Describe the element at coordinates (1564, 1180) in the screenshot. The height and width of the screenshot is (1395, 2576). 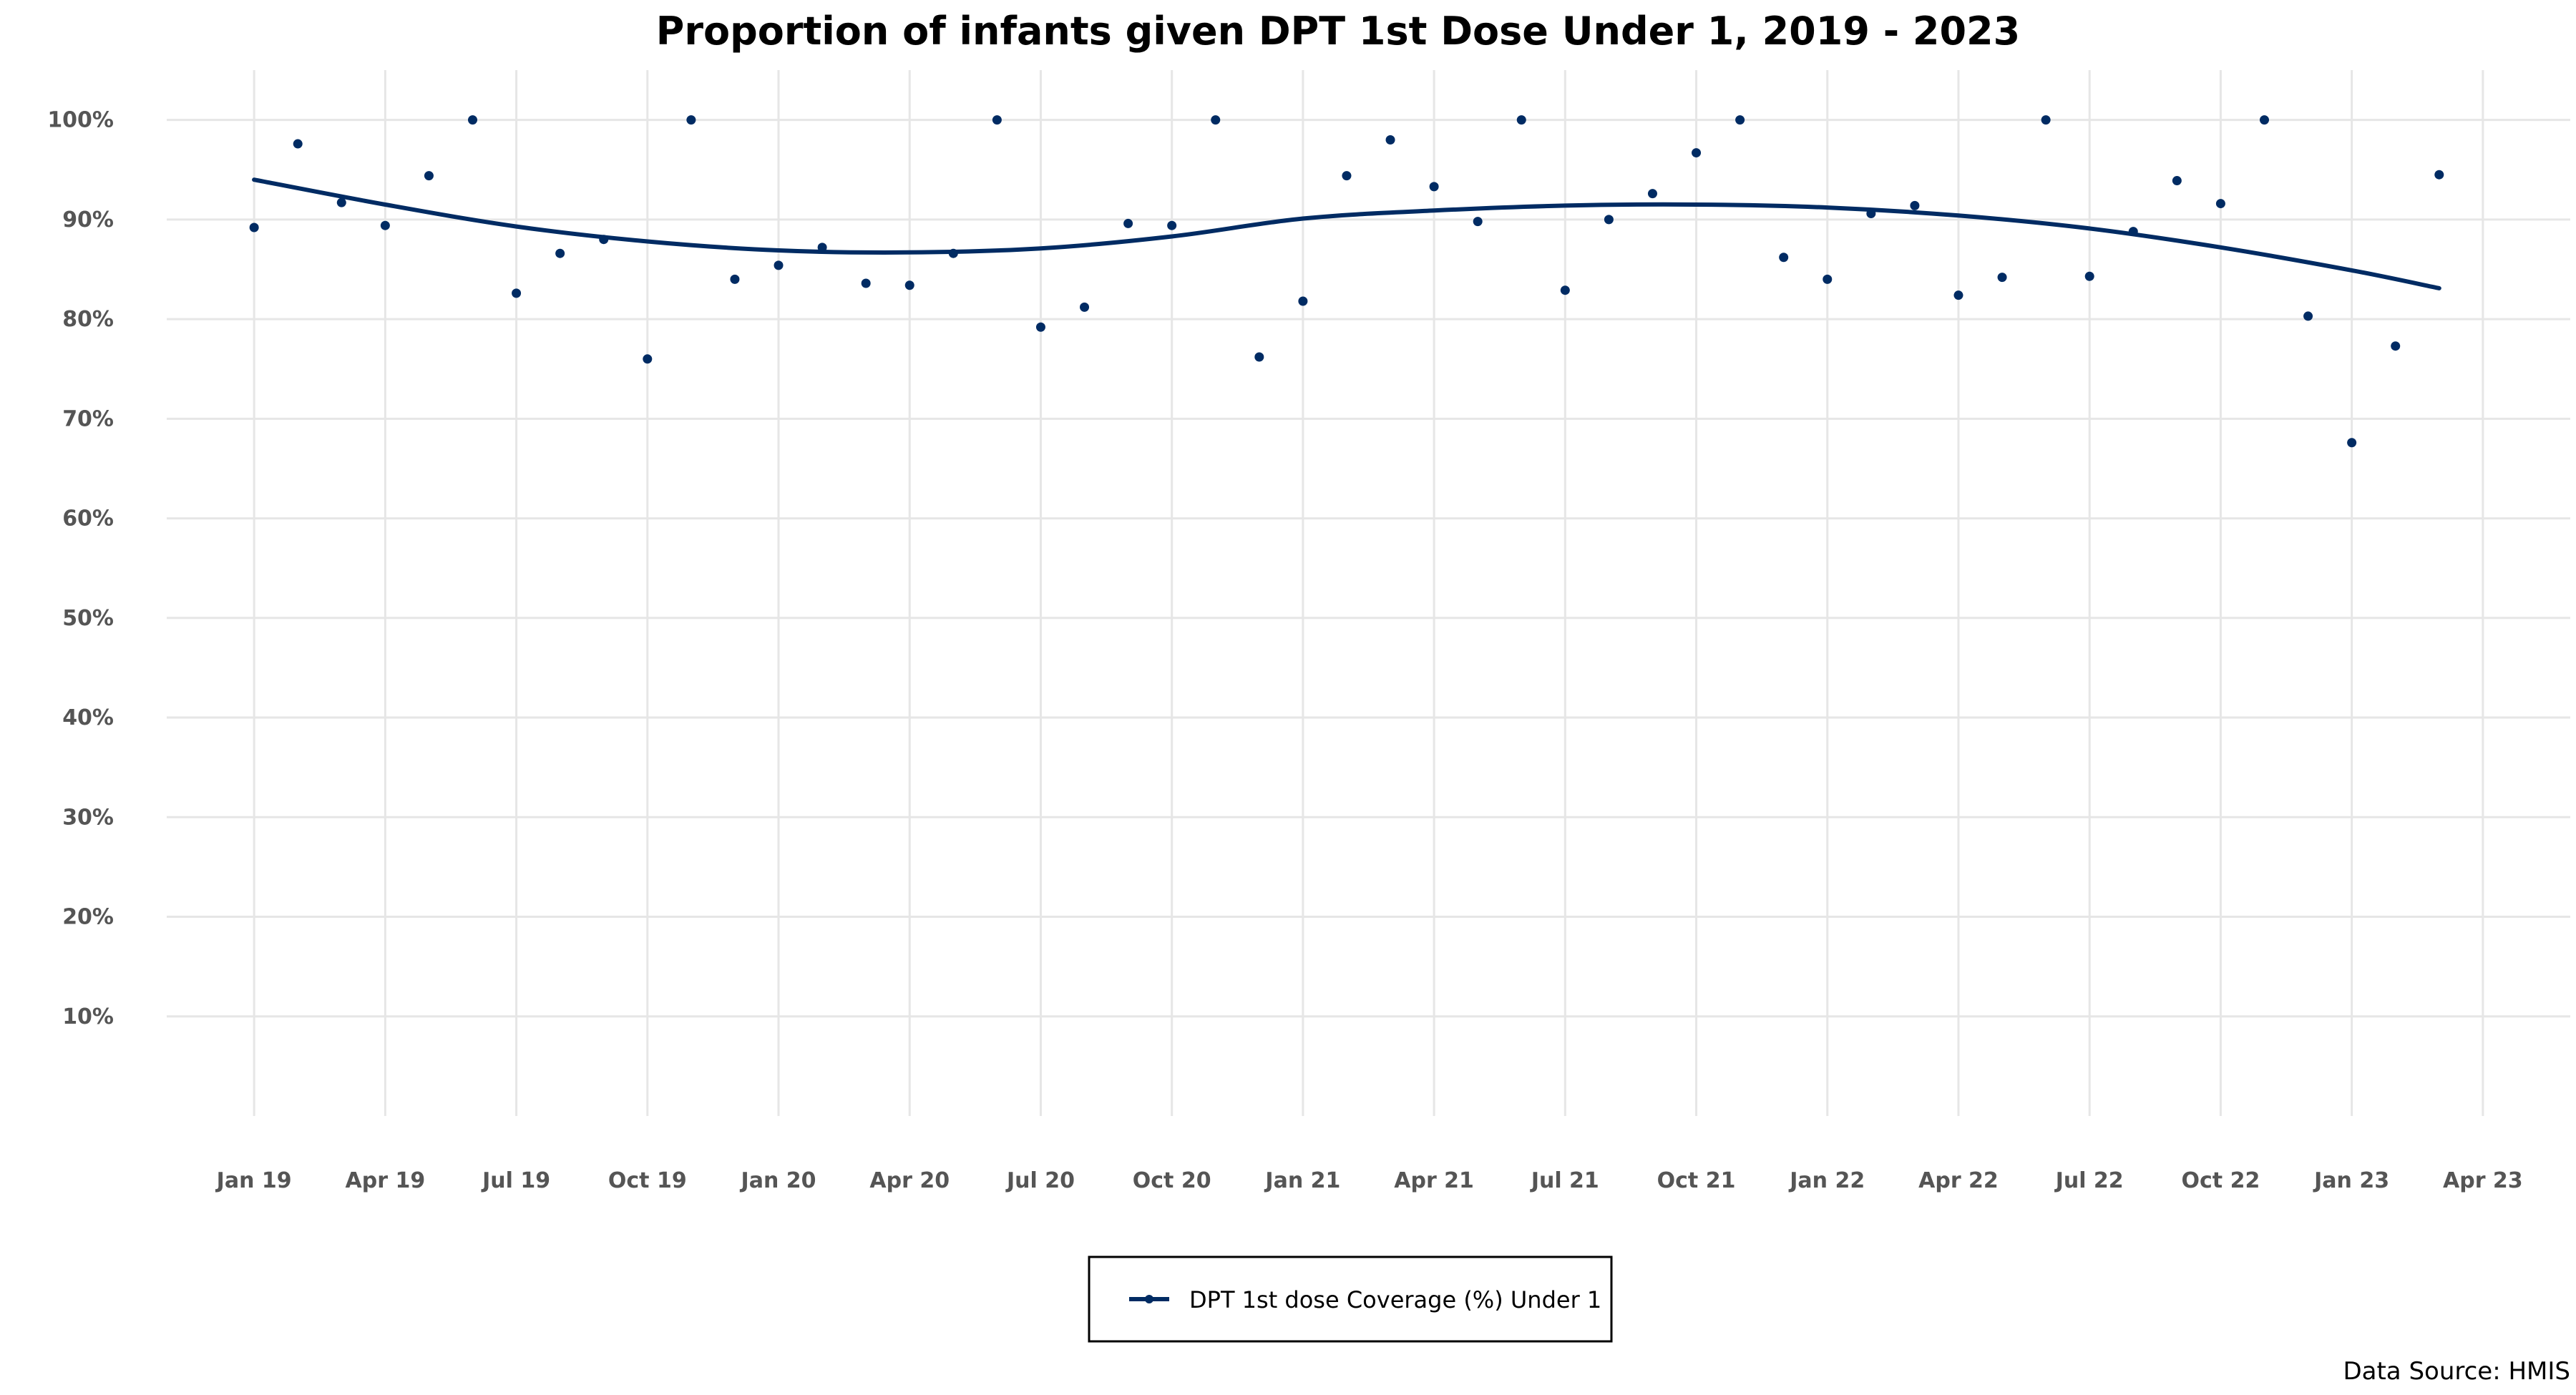
I see `x-tick-label: Jul 21` at that location.